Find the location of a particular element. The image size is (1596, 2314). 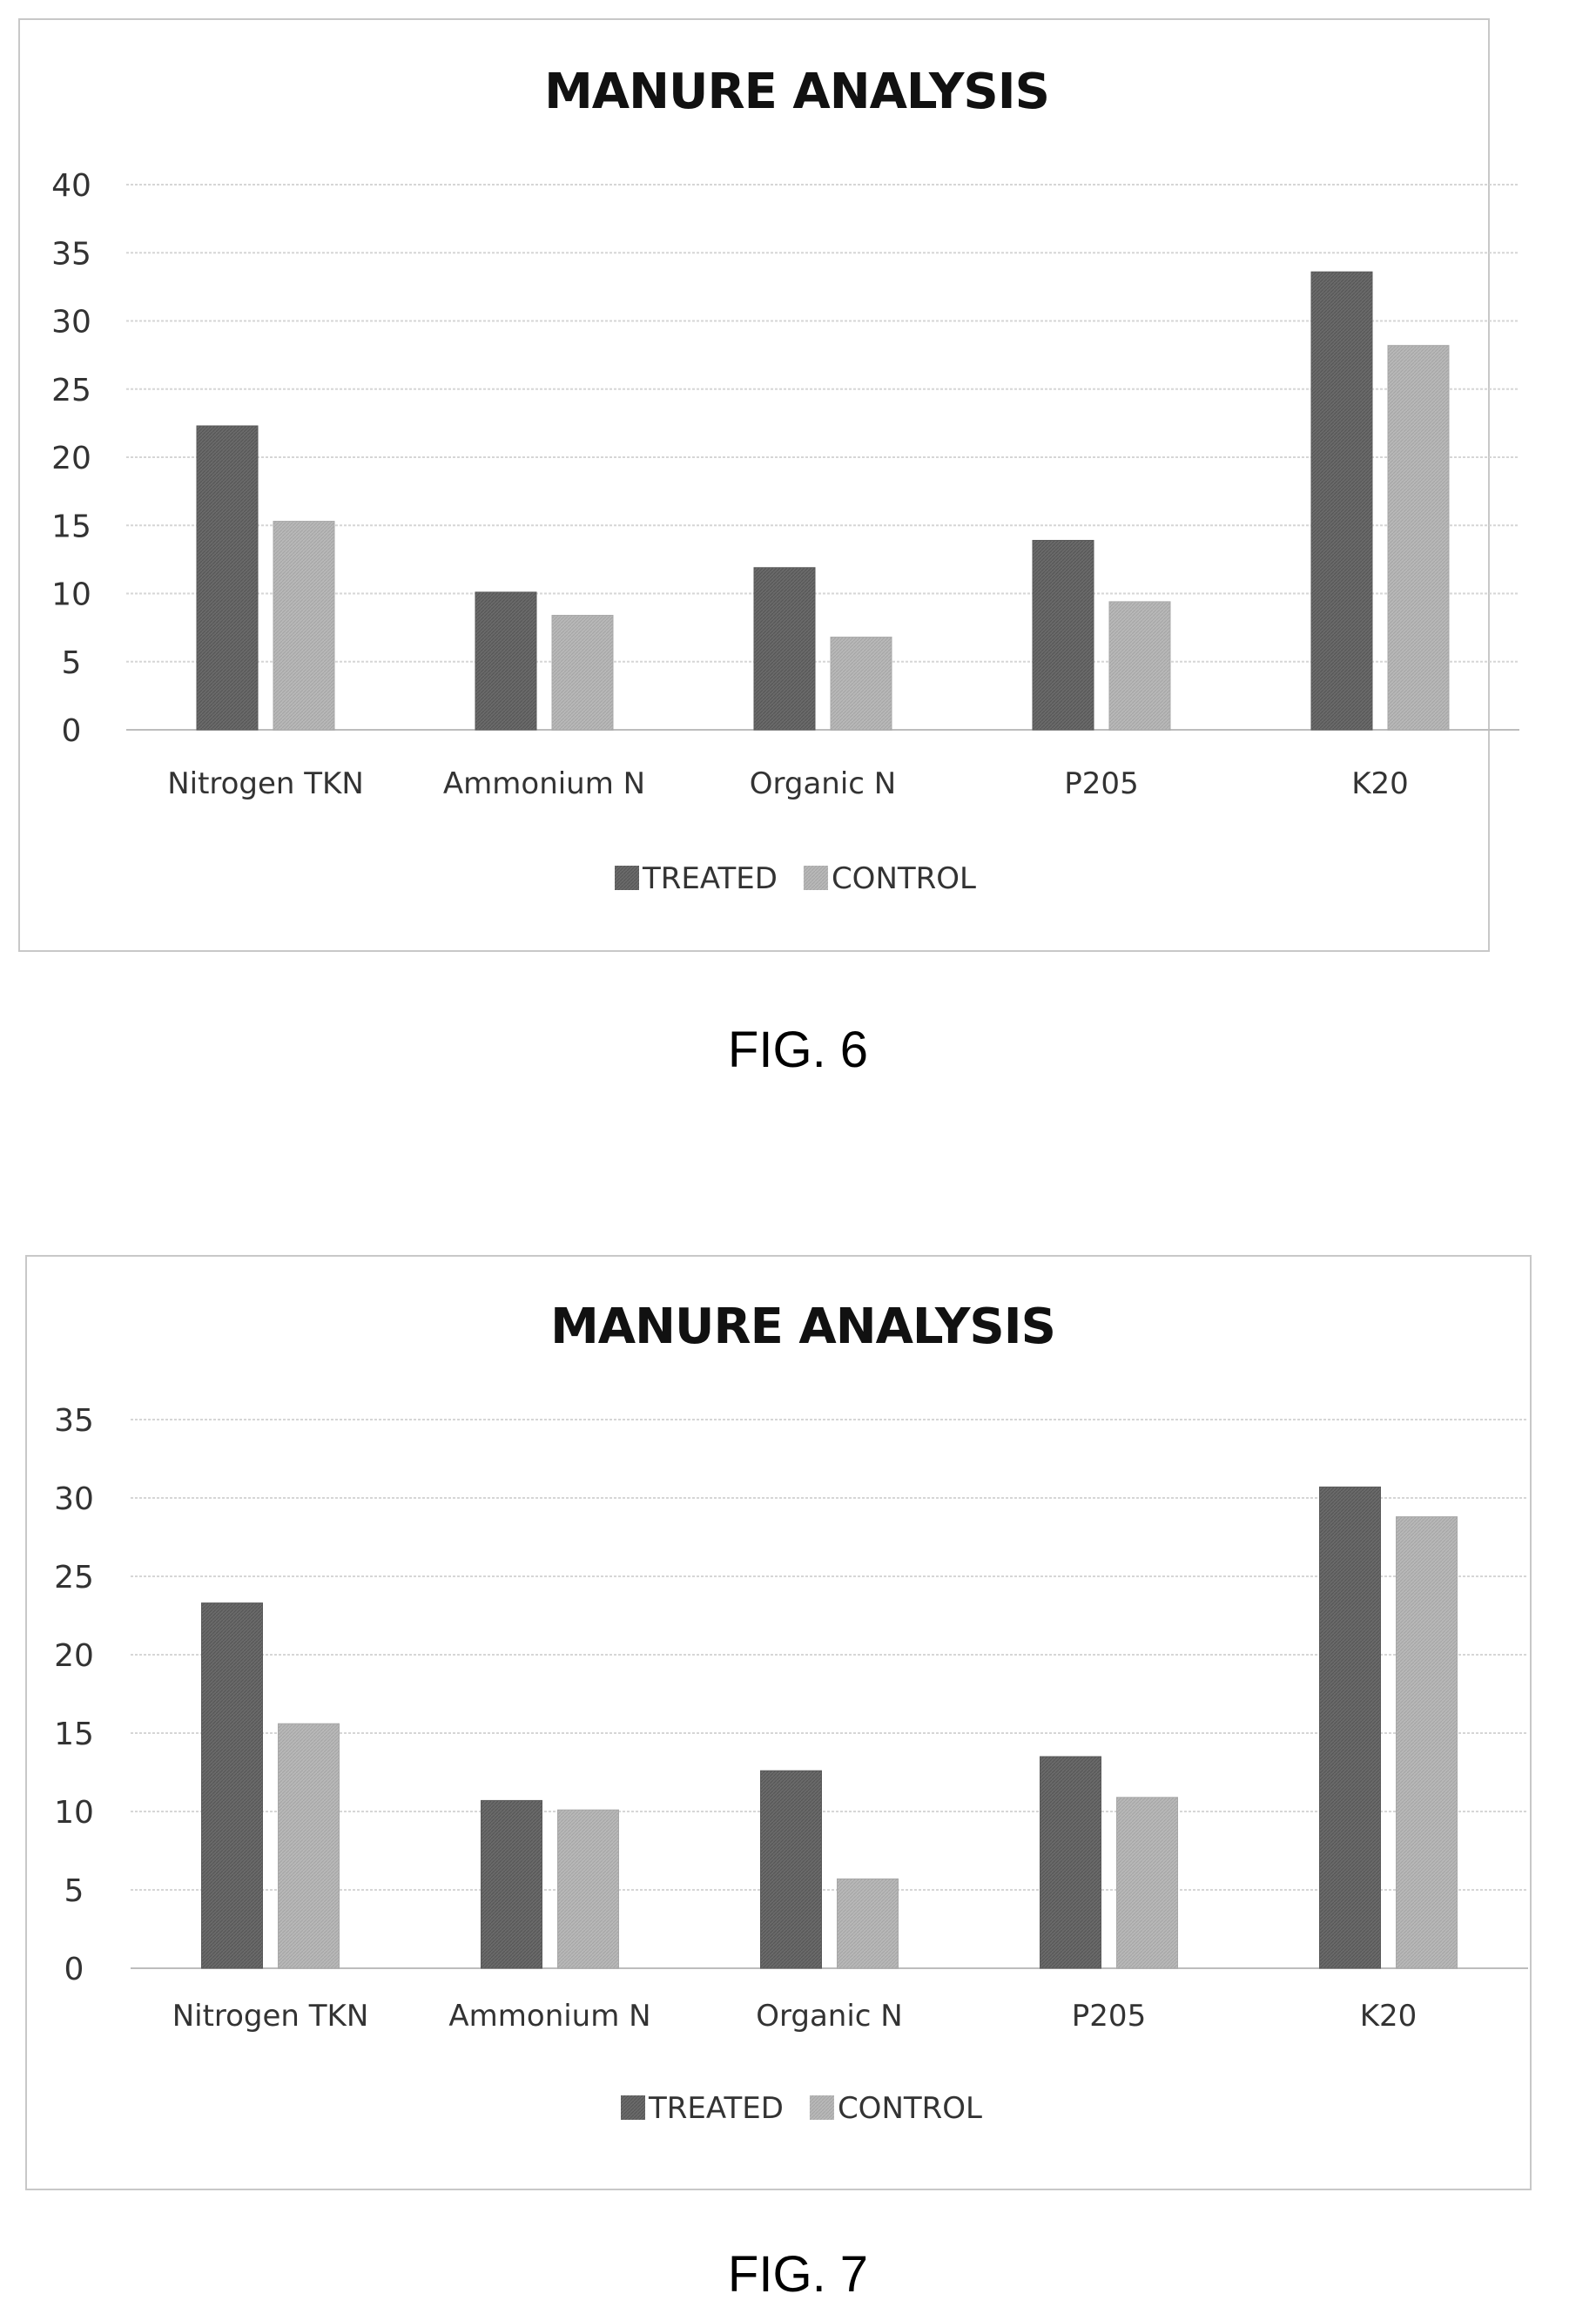

y-tick-label: 40 is located at coordinates (71, 186).